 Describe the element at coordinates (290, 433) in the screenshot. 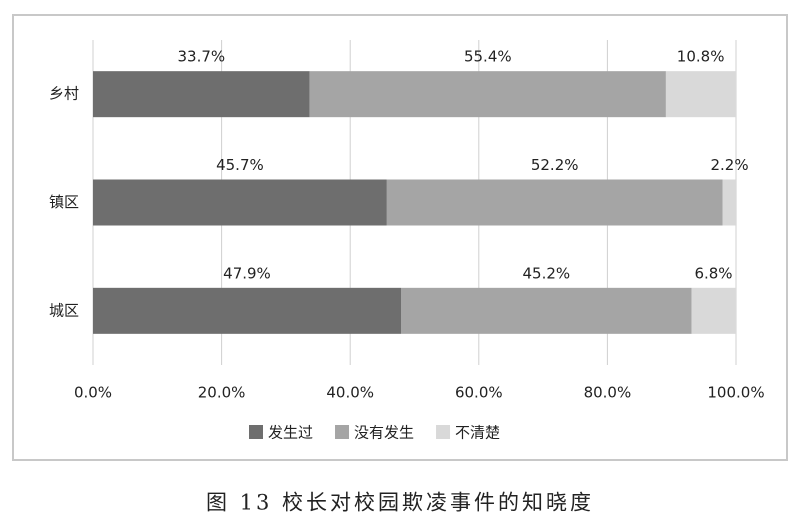

I see `legend-label: 发生过` at that location.